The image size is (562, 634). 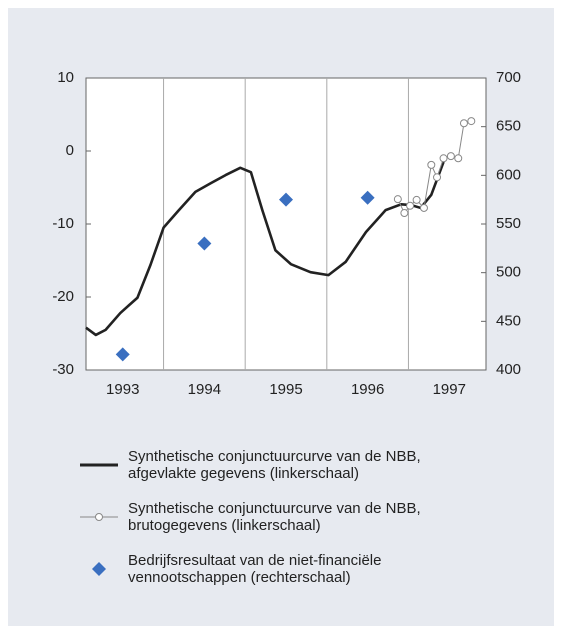 What do you see at coordinates (204, 389) in the screenshot?
I see `x-tick-label: 1994` at bounding box center [204, 389].